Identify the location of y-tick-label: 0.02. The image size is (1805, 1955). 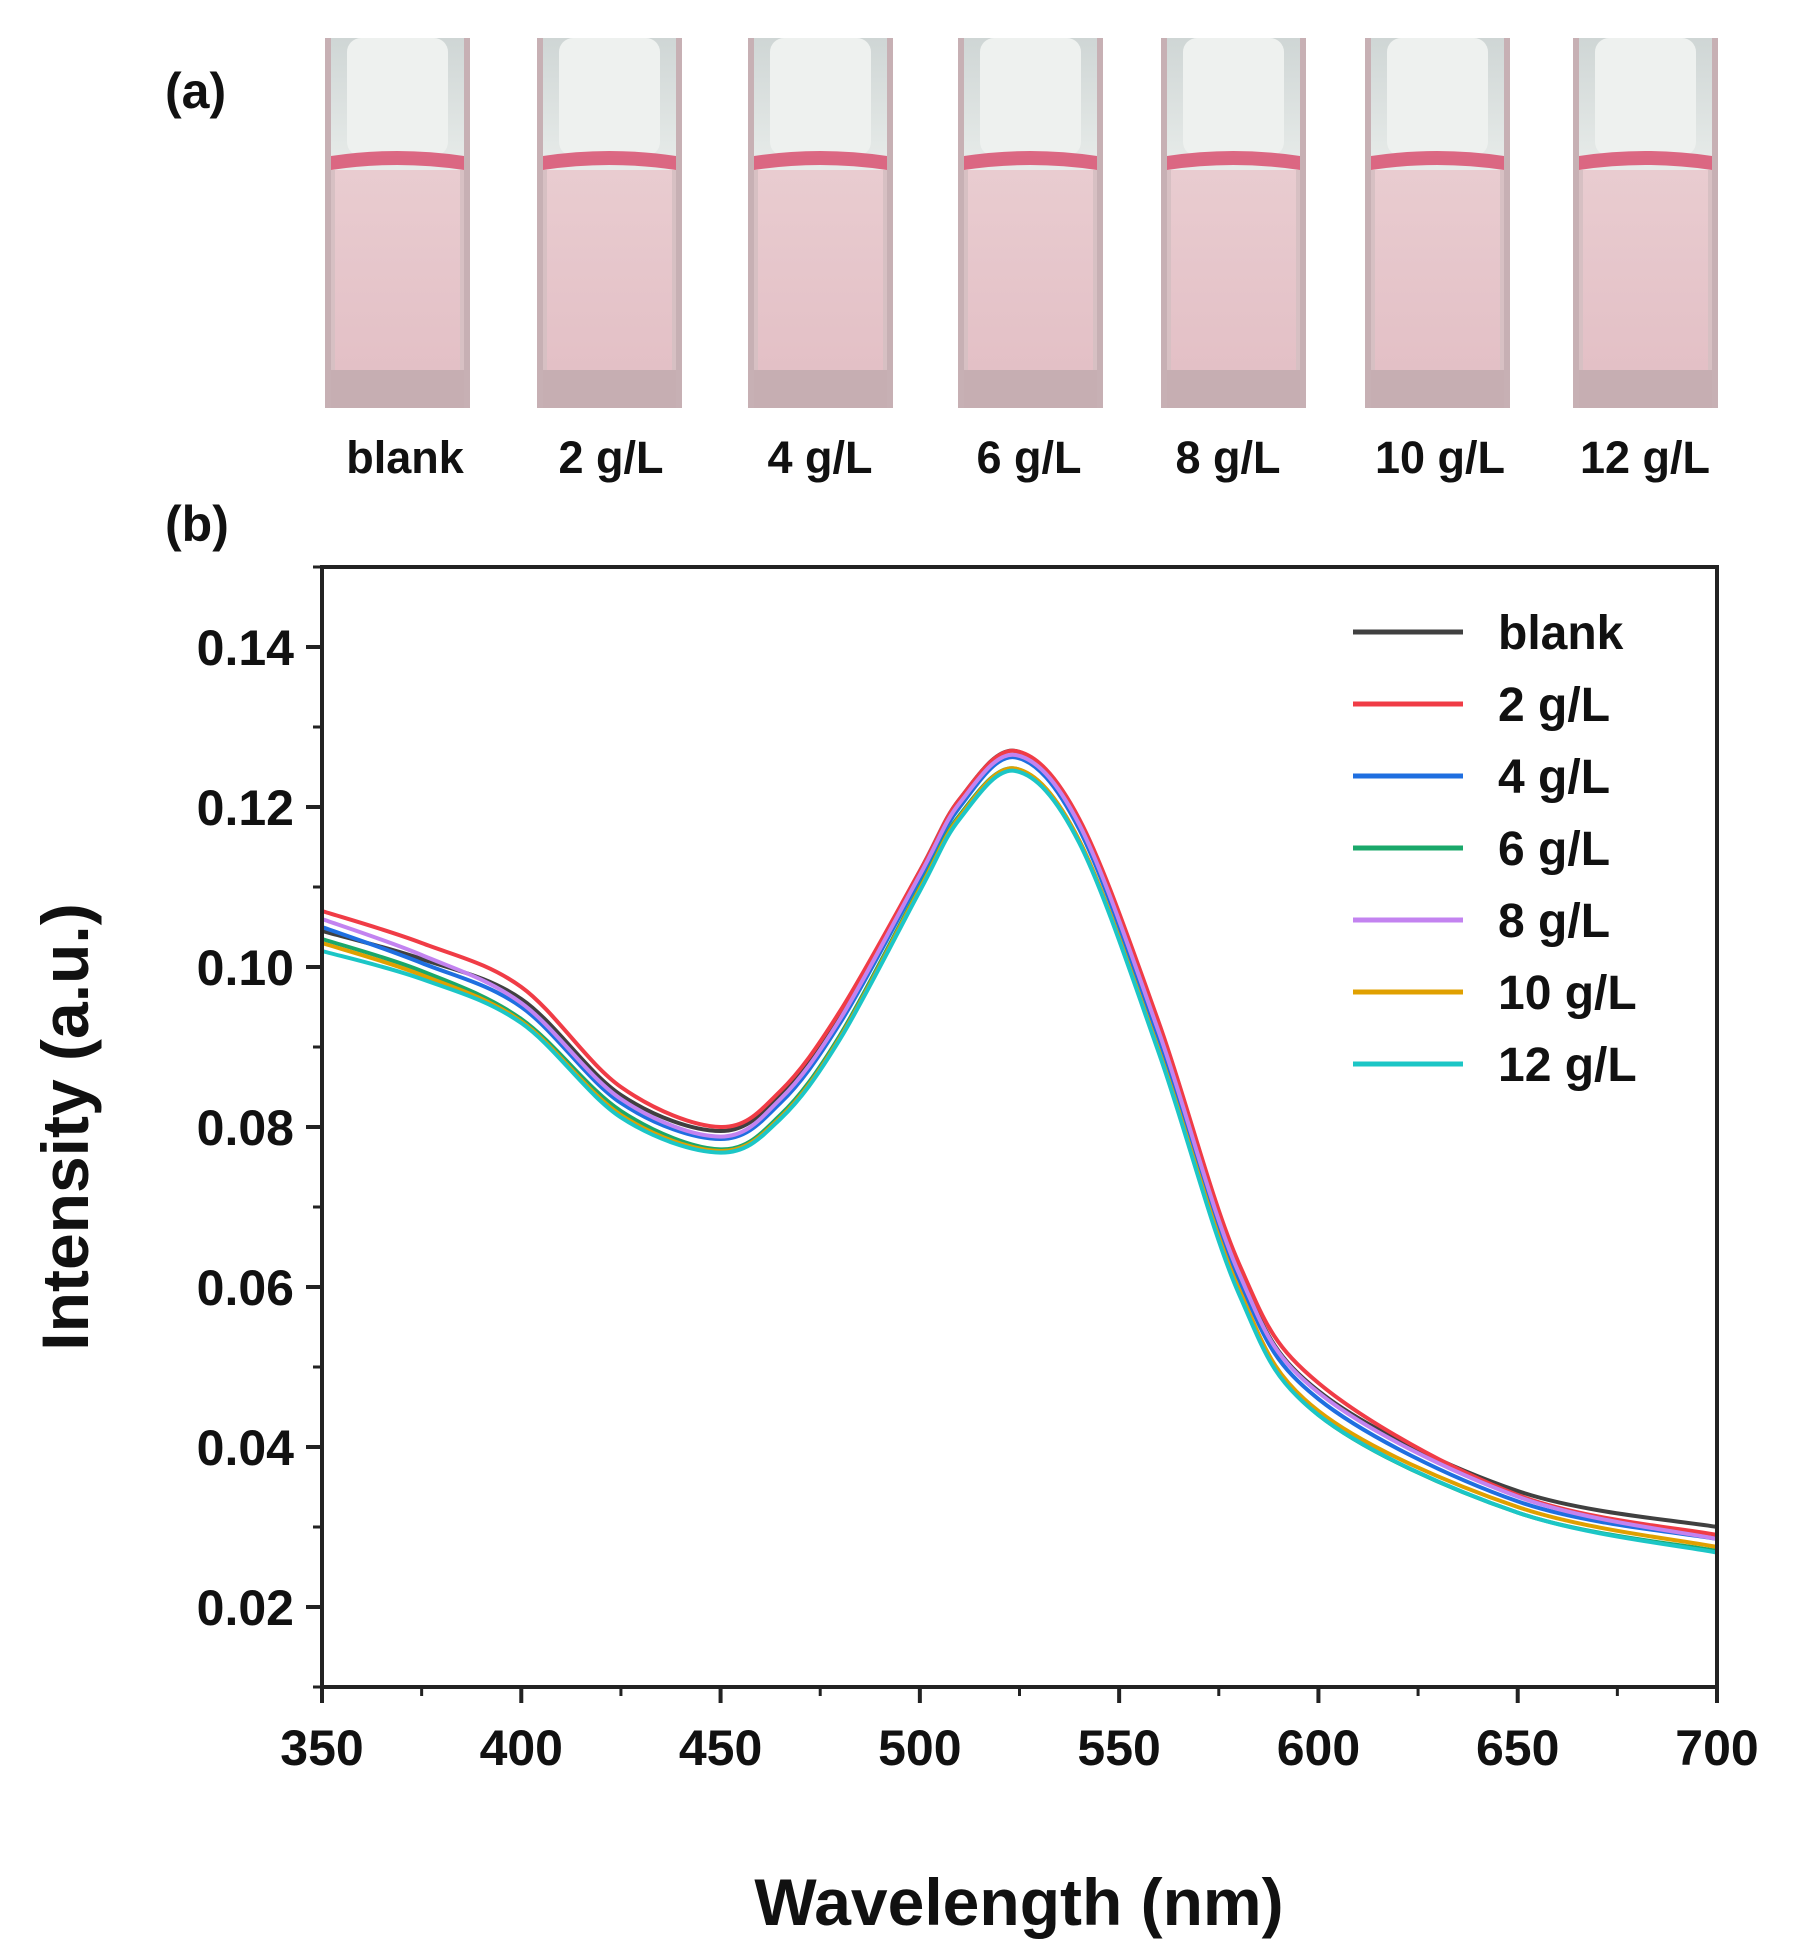
(245, 1608).